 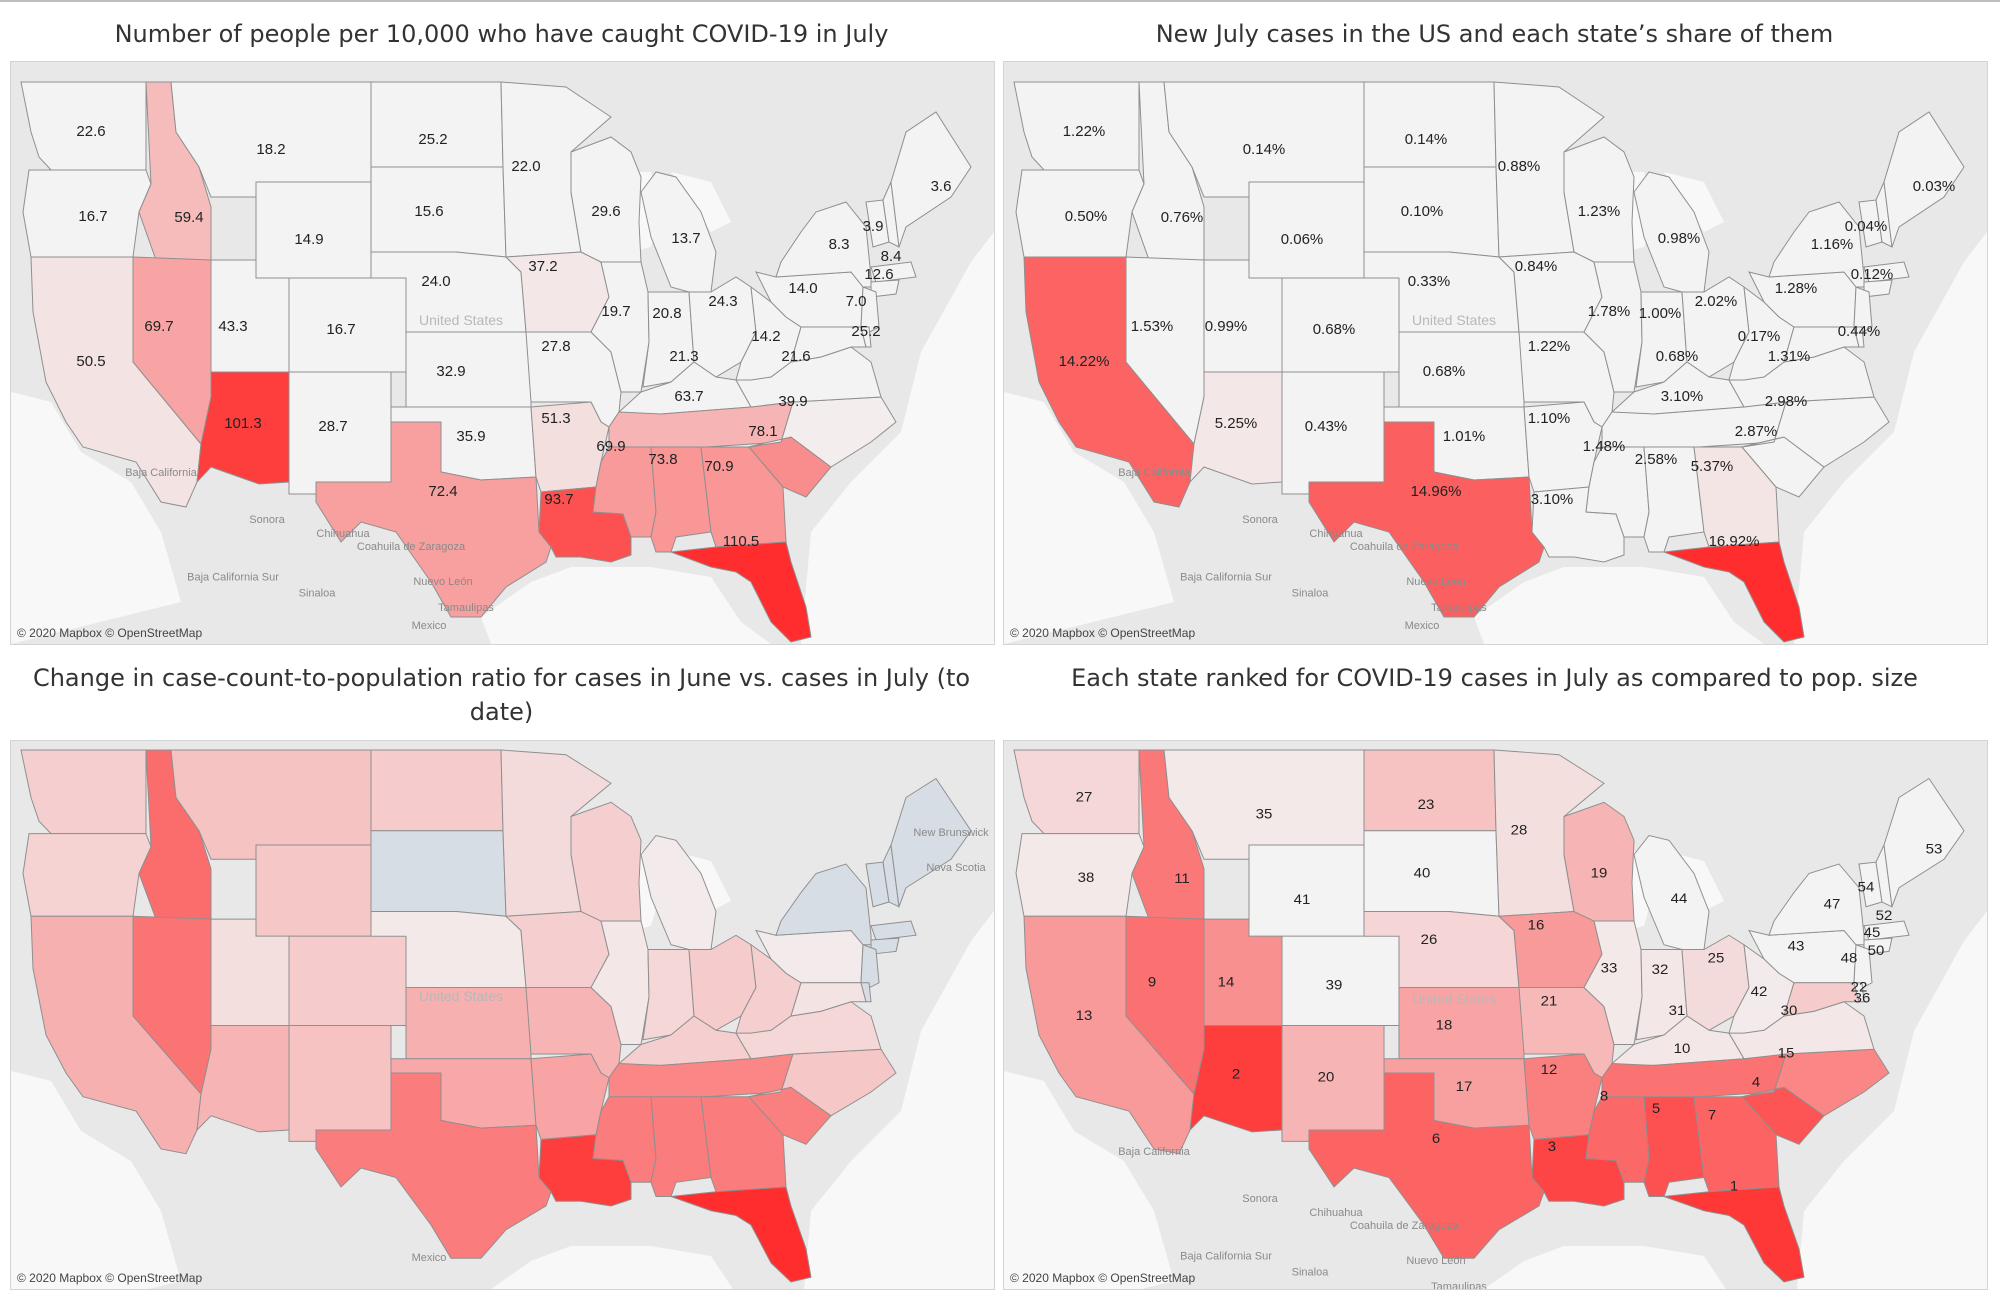 I want to click on state-value-az: 2, so click(x=1236, y=1075).